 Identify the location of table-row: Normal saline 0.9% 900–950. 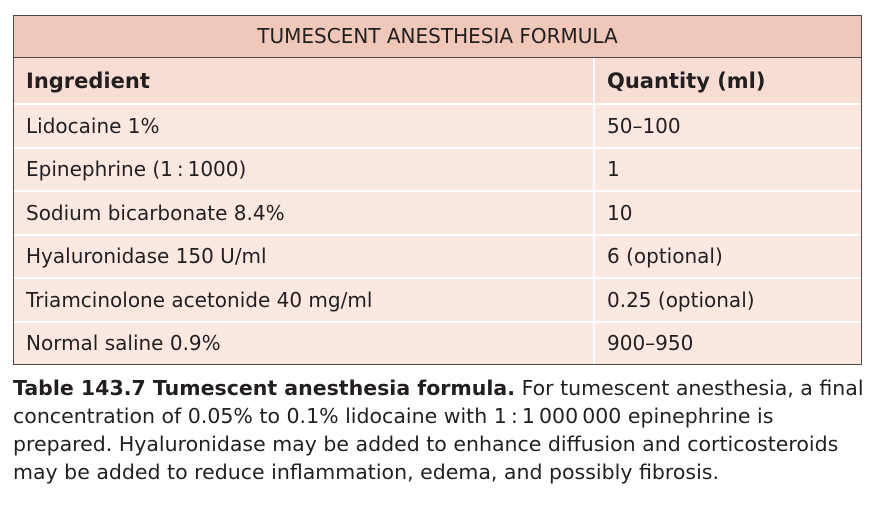
(437, 342).